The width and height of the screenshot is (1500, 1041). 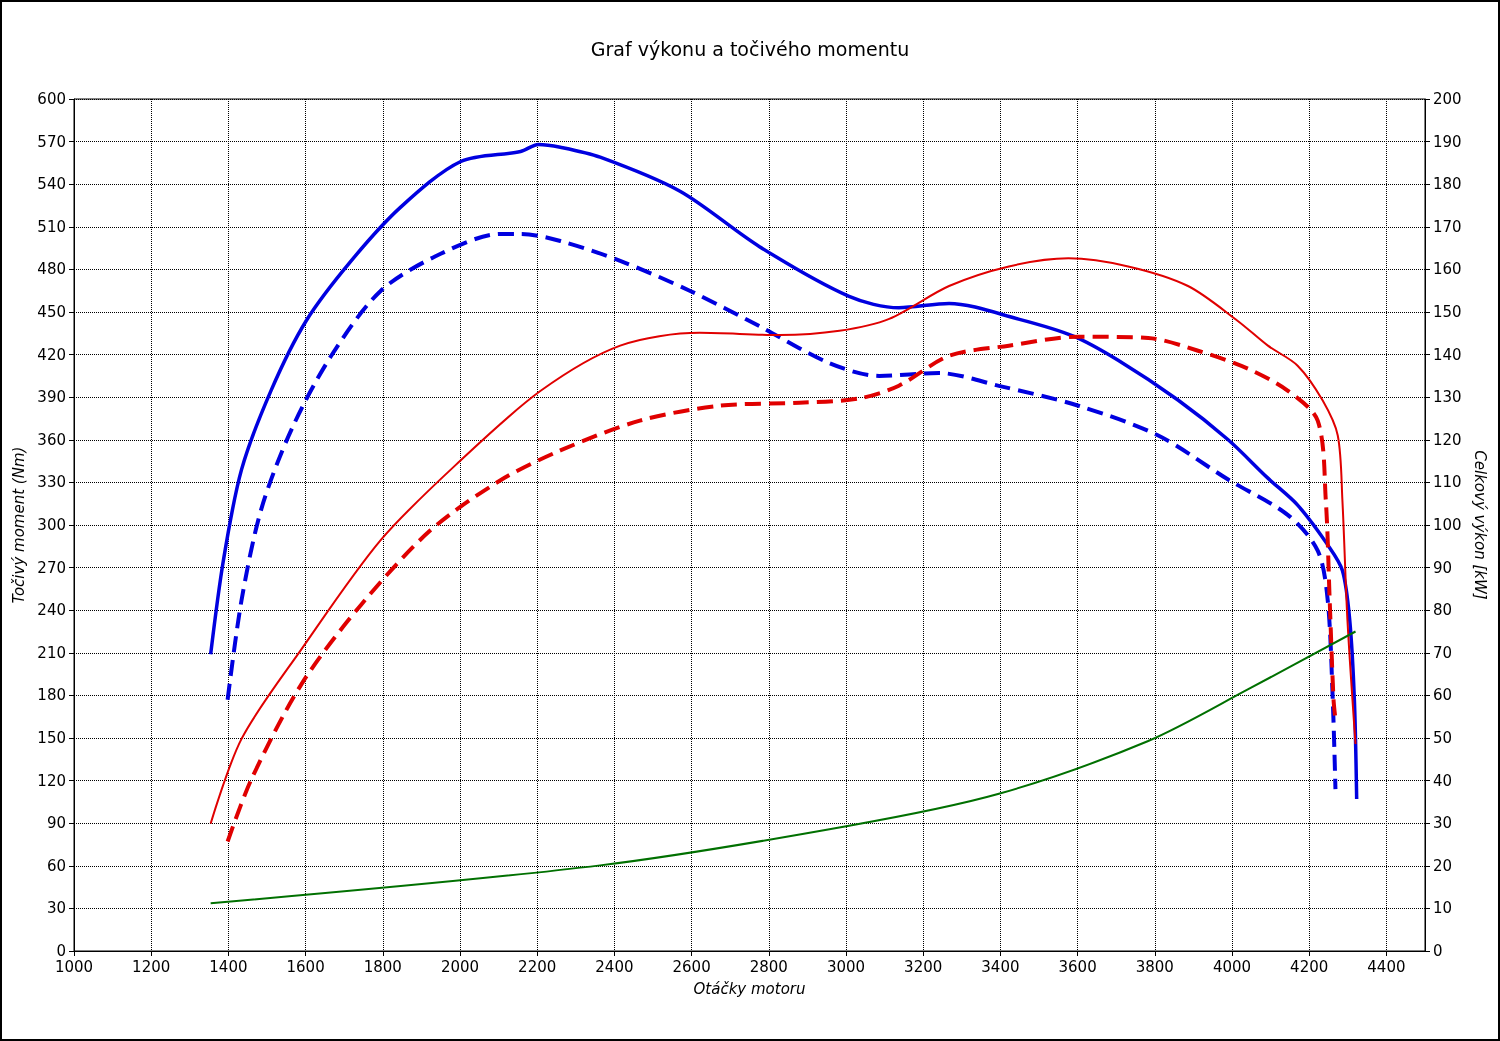 I want to click on y-tick-label: 240, so click(x=51, y=610).